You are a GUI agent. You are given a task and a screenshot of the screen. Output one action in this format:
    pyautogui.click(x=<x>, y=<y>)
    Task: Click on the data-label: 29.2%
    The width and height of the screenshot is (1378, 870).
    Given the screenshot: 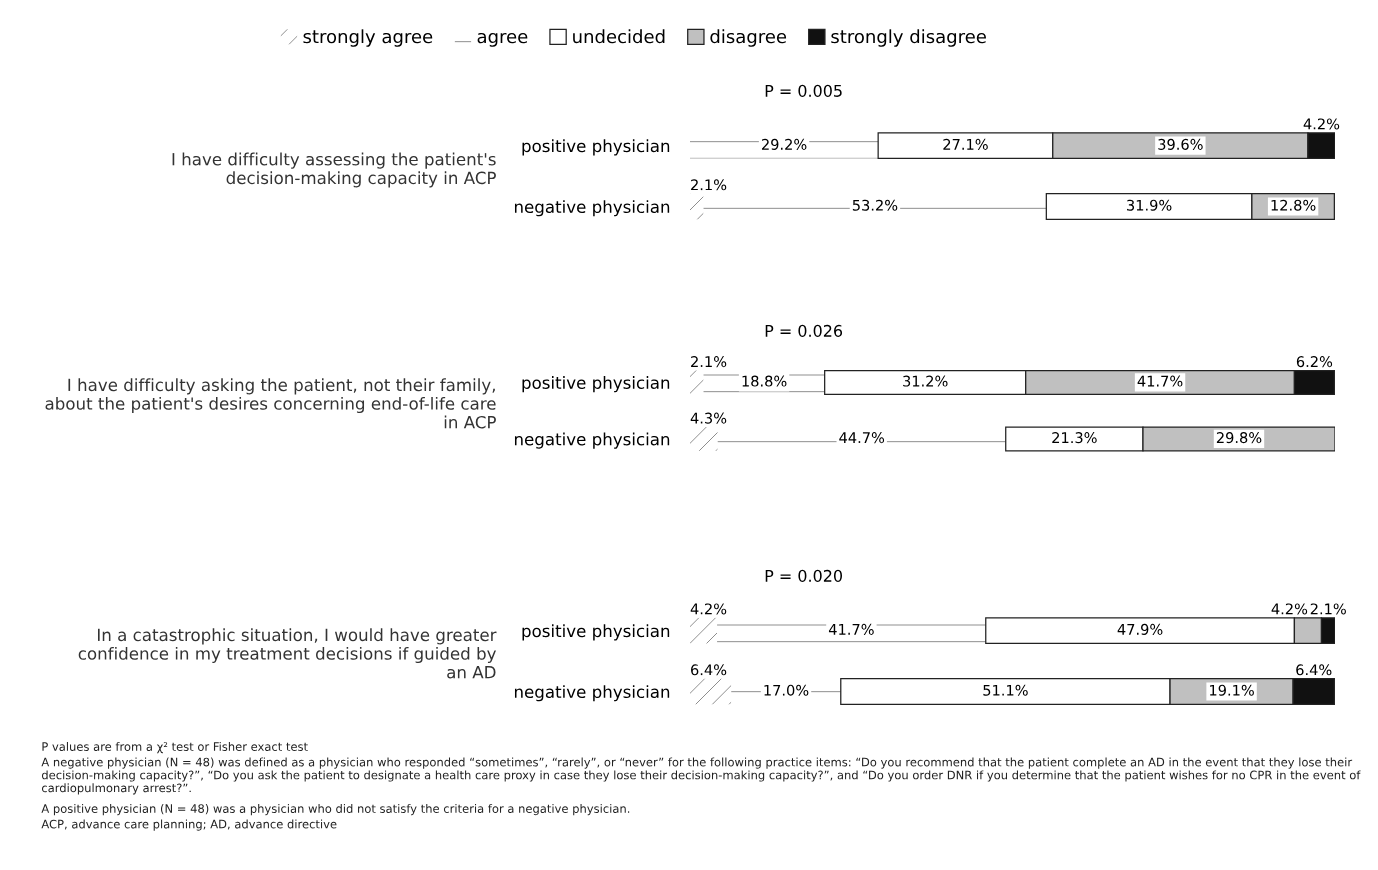 What is the action you would take?
    pyautogui.click(x=784, y=144)
    